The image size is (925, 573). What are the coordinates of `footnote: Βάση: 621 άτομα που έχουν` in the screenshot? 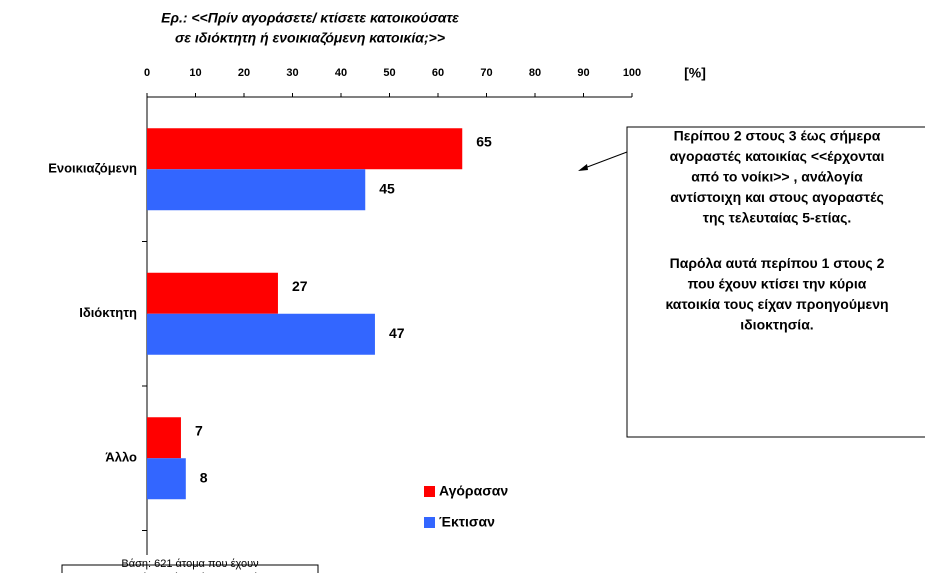 It's located at (190, 564).